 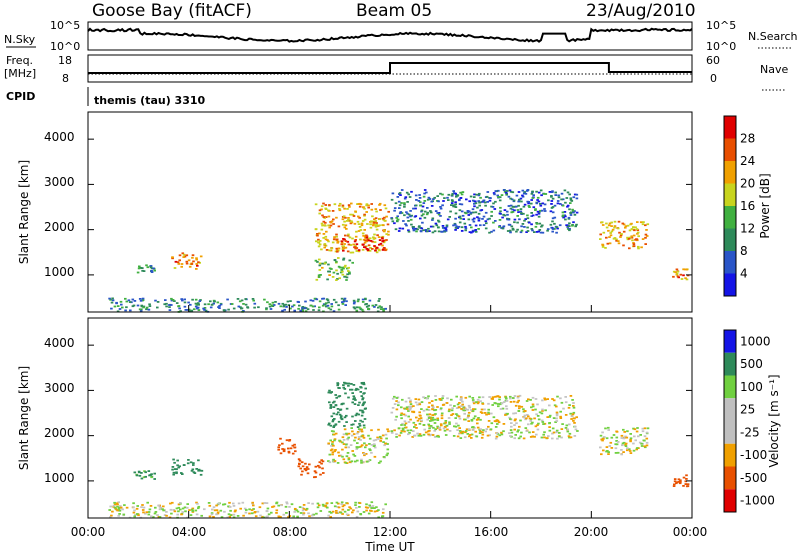 What do you see at coordinates (774, 69) in the screenshot?
I see `nave-label: Nave` at bounding box center [774, 69].